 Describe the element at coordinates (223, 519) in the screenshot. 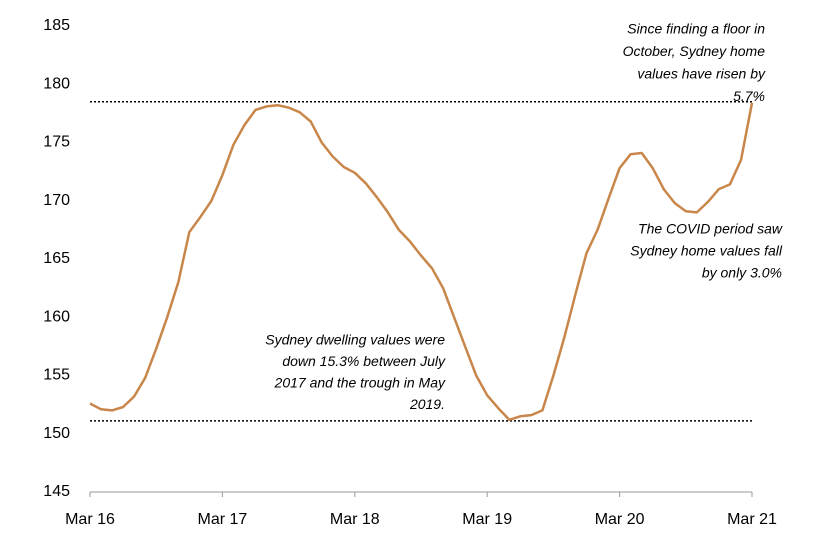

I see `x-tick-label: Mar 17` at that location.